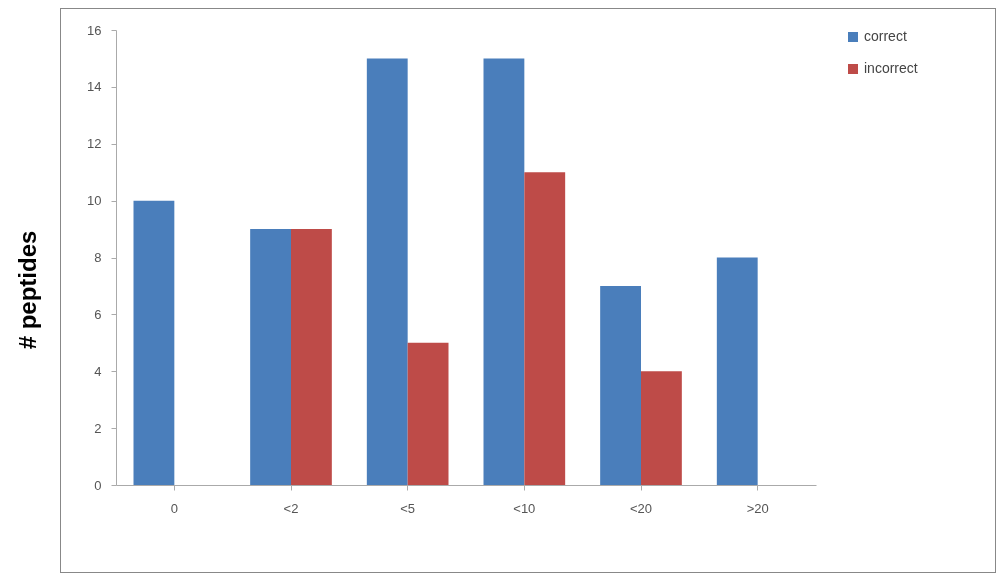 The image size is (1006, 583). I want to click on y-tick-label: 16, so click(94, 30).